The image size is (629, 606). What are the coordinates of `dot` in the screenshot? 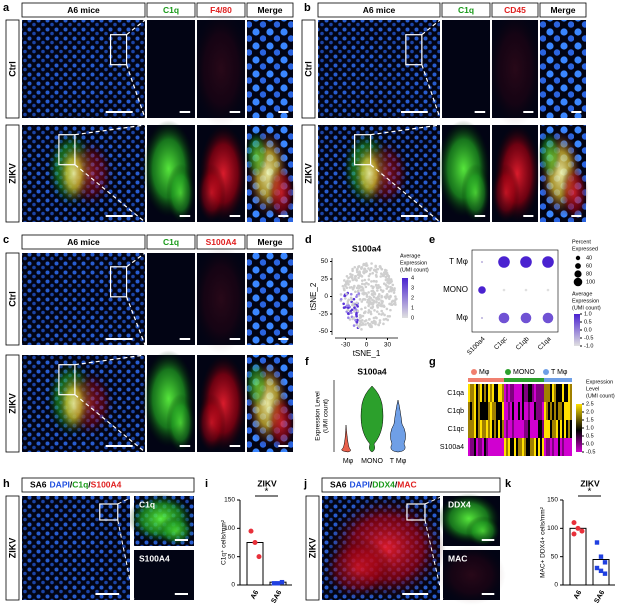 It's located at (526, 318).